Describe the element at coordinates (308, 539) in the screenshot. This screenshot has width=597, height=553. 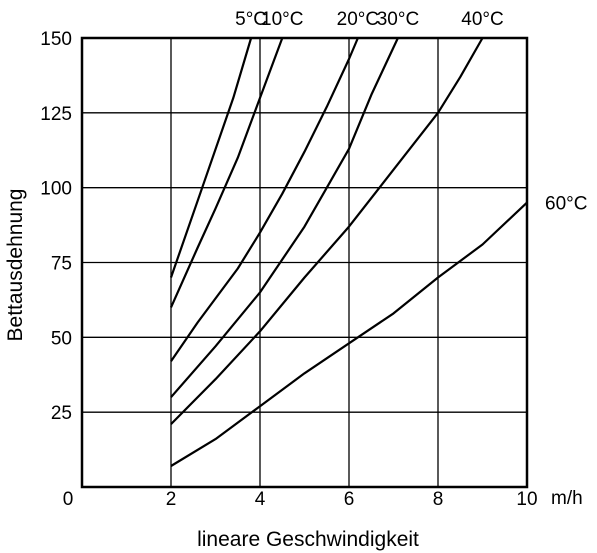
I see `x-axis-label: lineare Geschwindigkeit` at that location.